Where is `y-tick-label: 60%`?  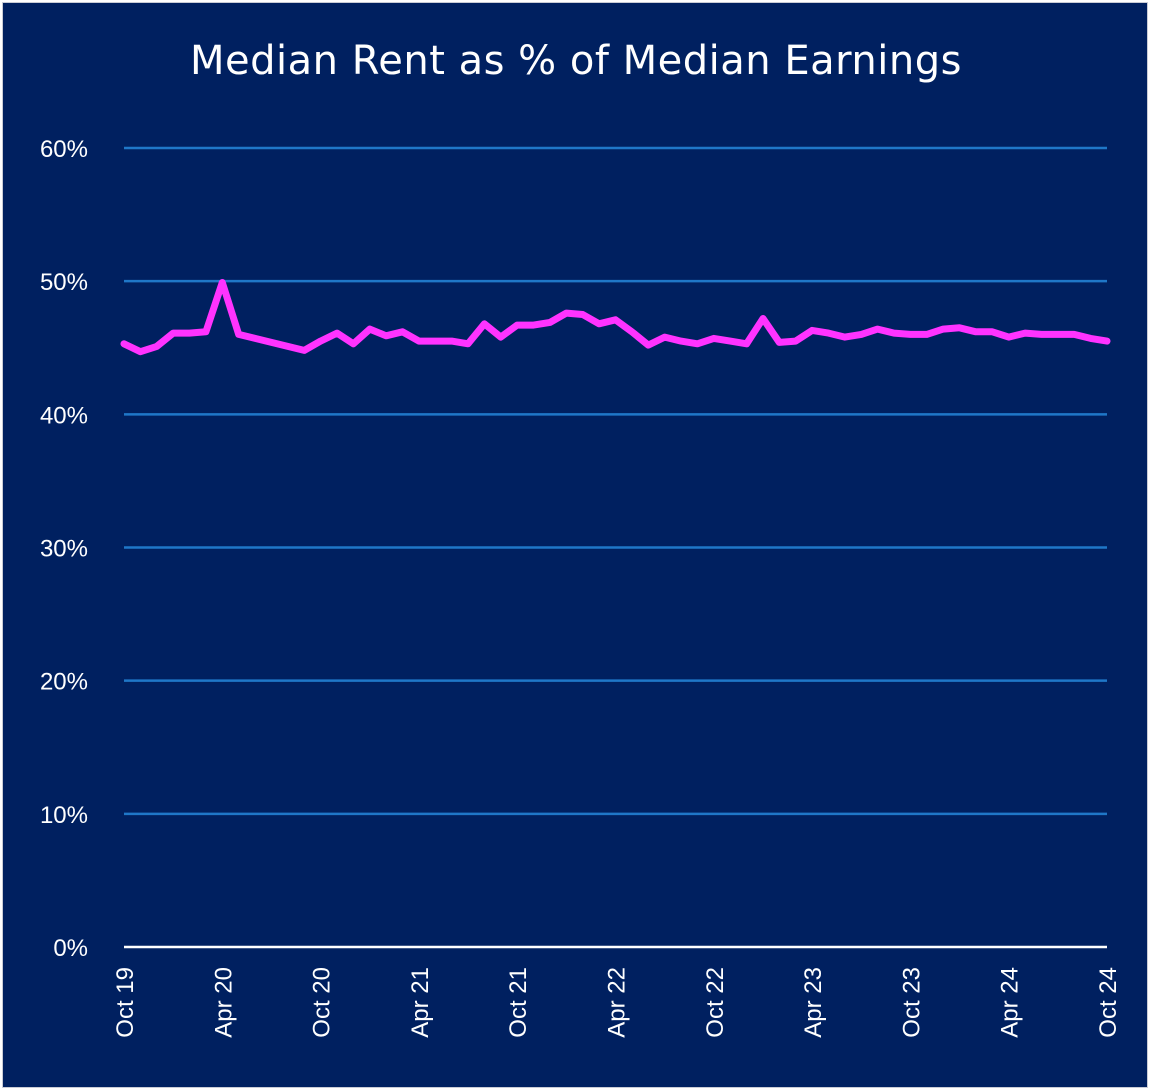
y-tick-label: 60% is located at coordinates (64, 149).